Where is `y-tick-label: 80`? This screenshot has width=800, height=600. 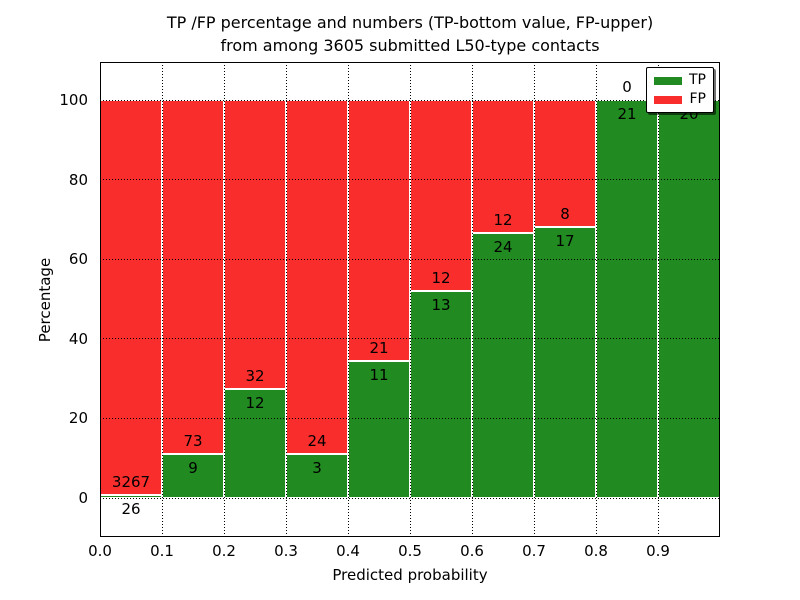 y-tick-label: 80 is located at coordinates (78, 179).